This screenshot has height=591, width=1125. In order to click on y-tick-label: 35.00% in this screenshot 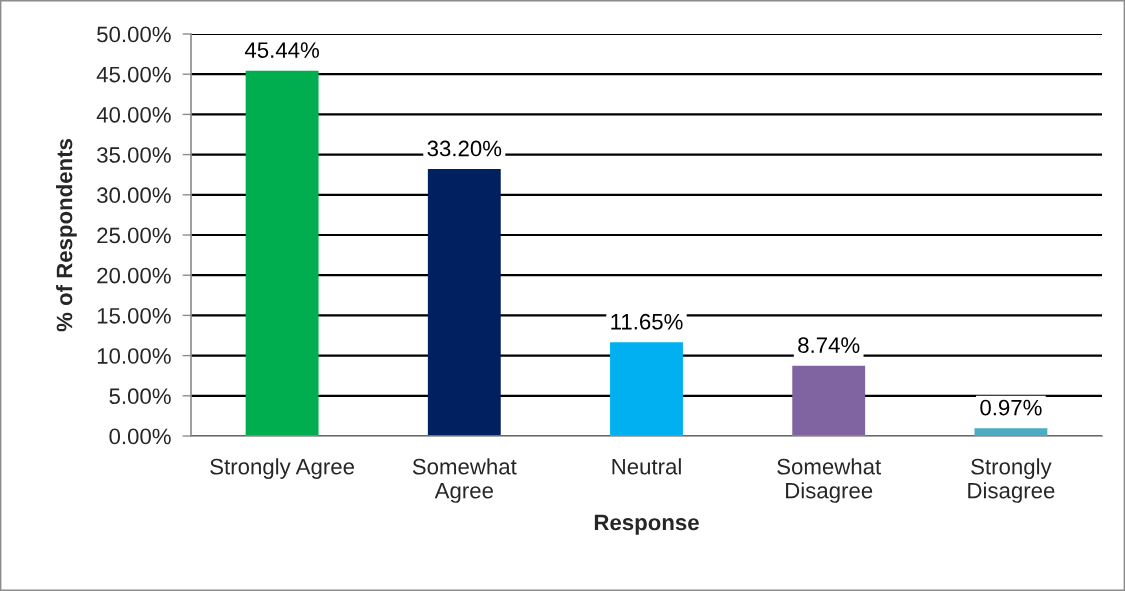, I will do `click(134, 155)`.